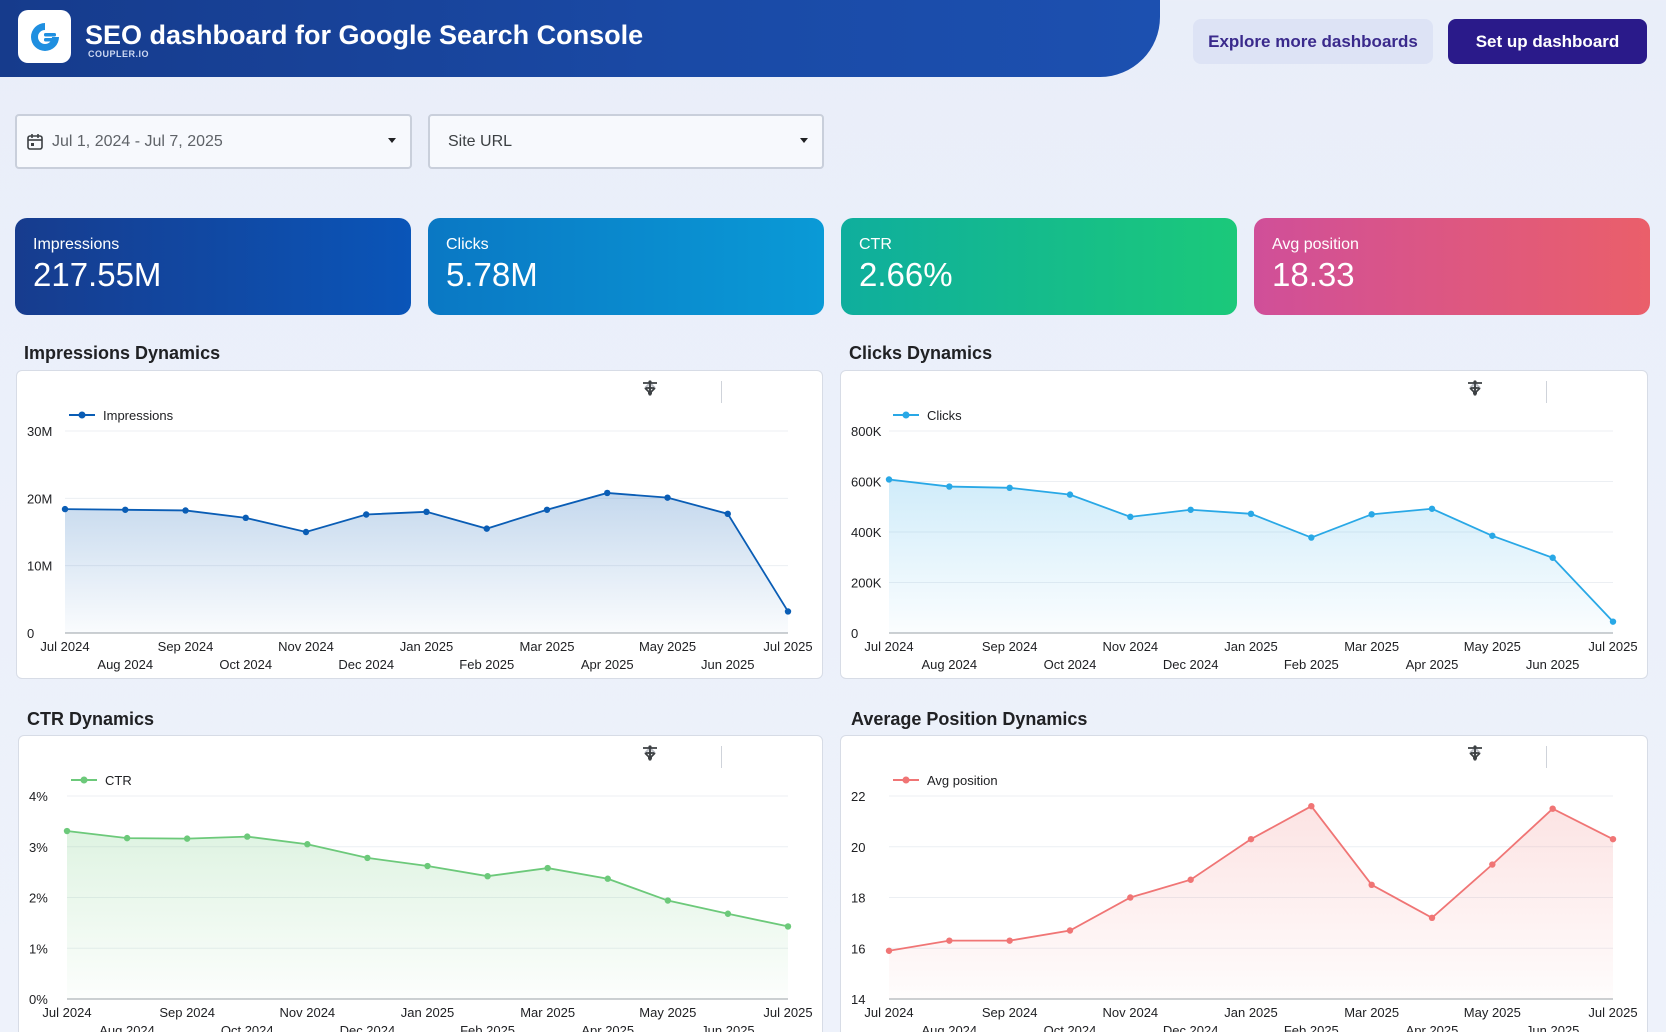 The image size is (1666, 1032). Describe the element at coordinates (39, 431) in the screenshot. I see `y-tick-label: 30M` at that location.